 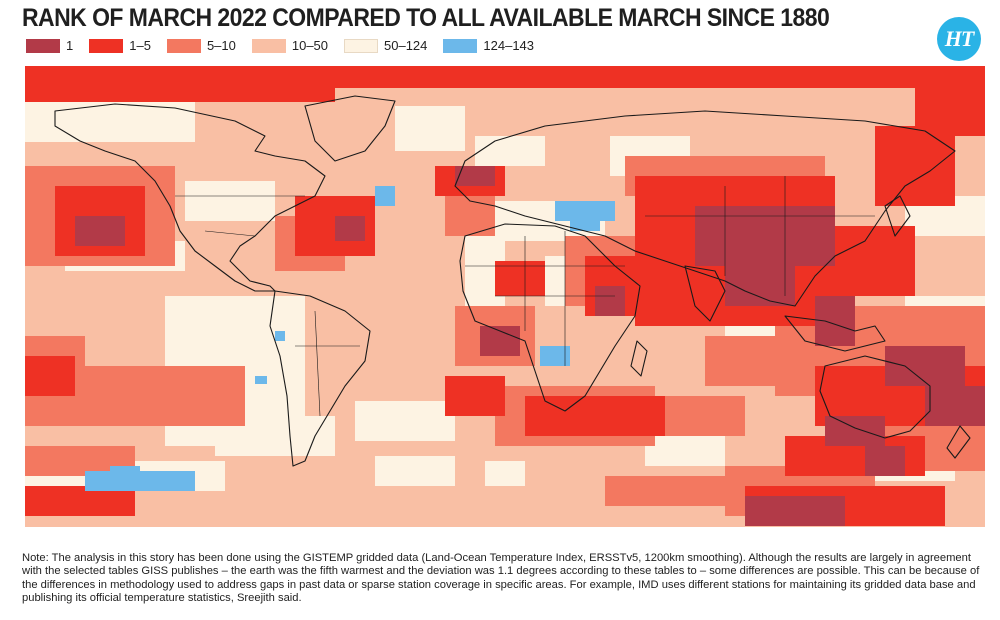 I want to click on map-legend: 1 1–5 5–10 10–50 50–124 124–143, so click(x=288, y=45).